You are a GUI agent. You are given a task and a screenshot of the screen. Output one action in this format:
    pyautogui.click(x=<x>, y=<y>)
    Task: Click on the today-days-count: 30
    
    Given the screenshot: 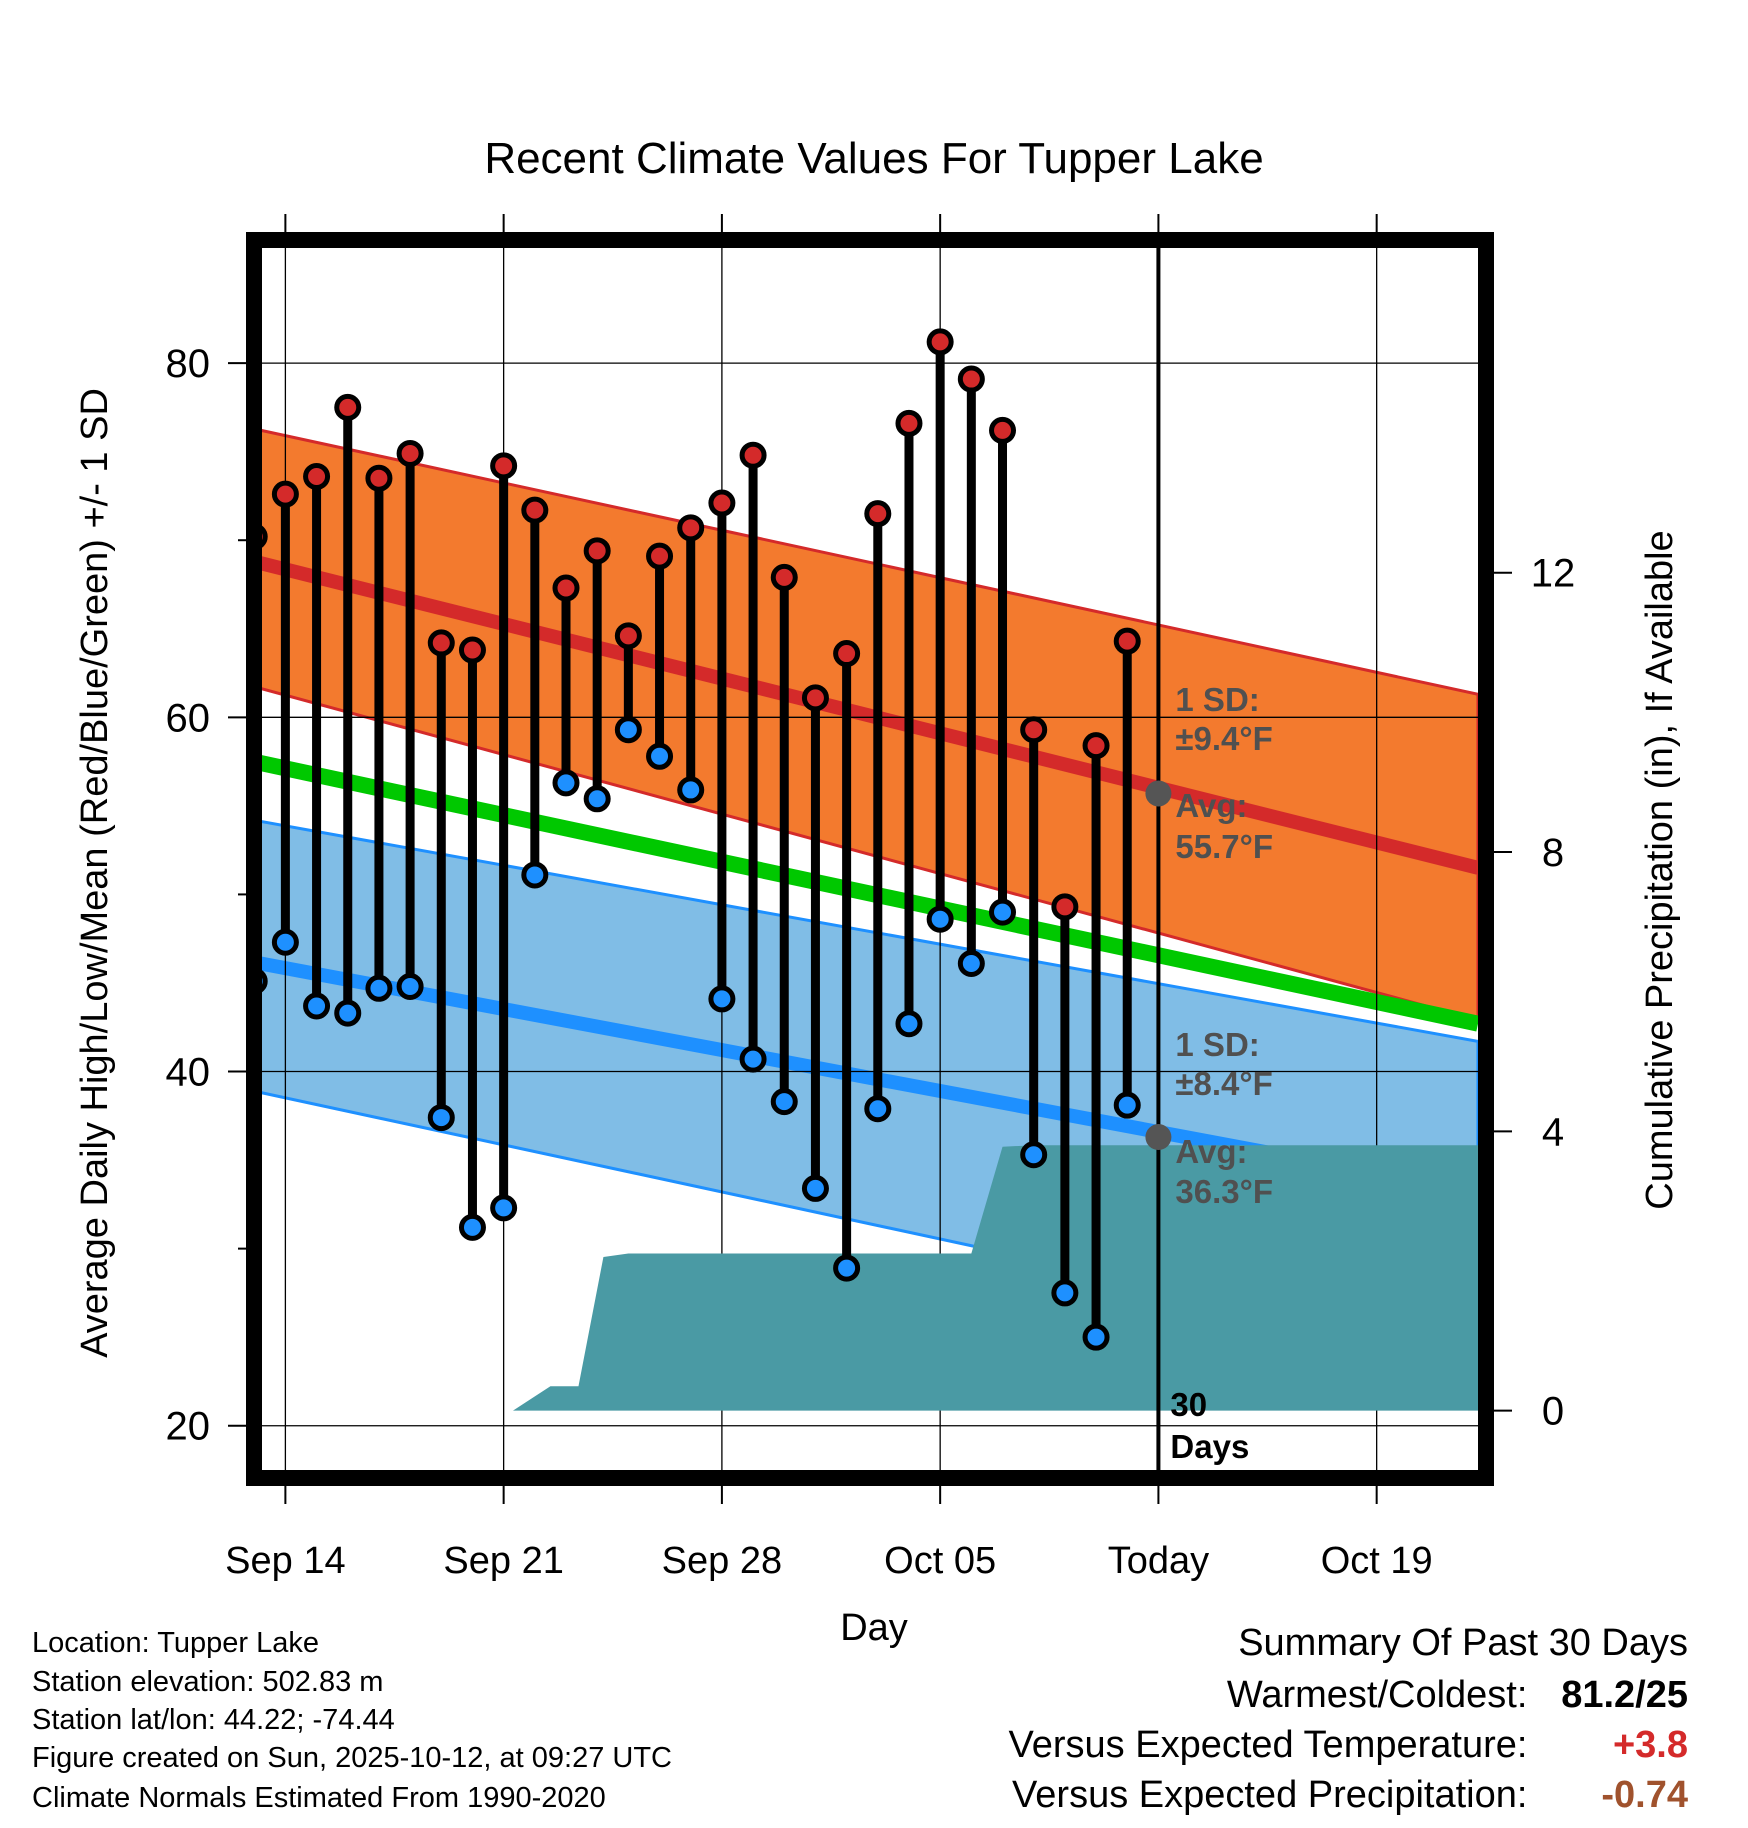 What is the action you would take?
    pyautogui.click(x=1188, y=1404)
    